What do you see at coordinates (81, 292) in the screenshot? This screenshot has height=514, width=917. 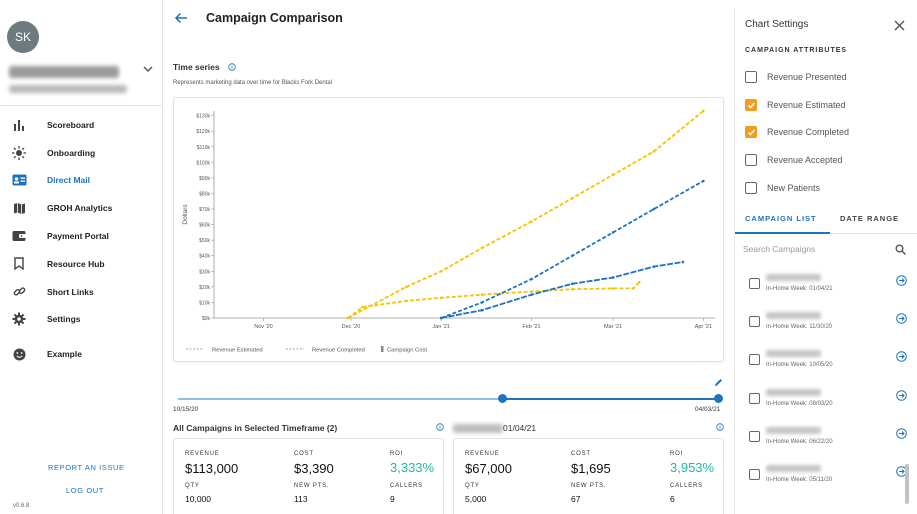 I see `sidebar-item-short-links: Short Links` at bounding box center [81, 292].